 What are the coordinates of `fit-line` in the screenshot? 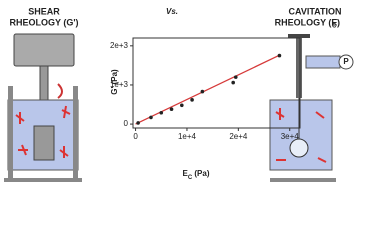 It's located at (207, 89).